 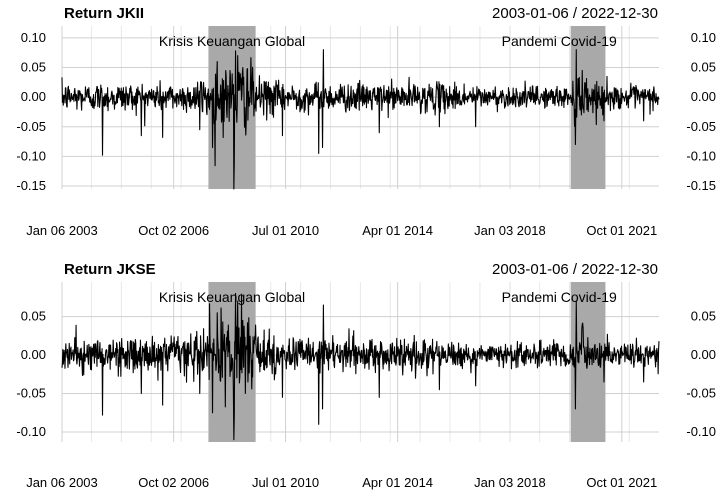 What do you see at coordinates (110, 269) in the screenshot?
I see `chart-title: Return JKSE` at bounding box center [110, 269].